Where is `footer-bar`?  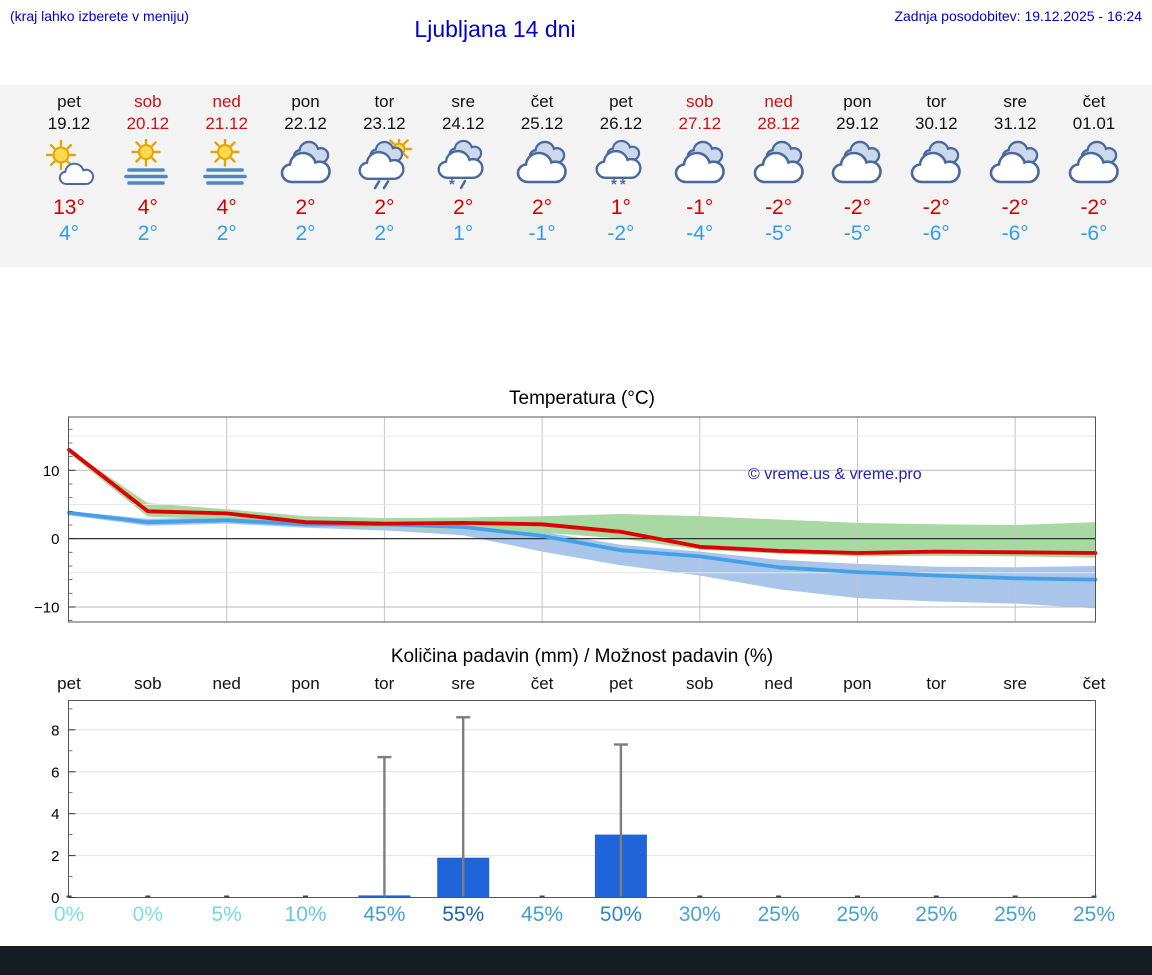 footer-bar is located at coordinates (576, 960).